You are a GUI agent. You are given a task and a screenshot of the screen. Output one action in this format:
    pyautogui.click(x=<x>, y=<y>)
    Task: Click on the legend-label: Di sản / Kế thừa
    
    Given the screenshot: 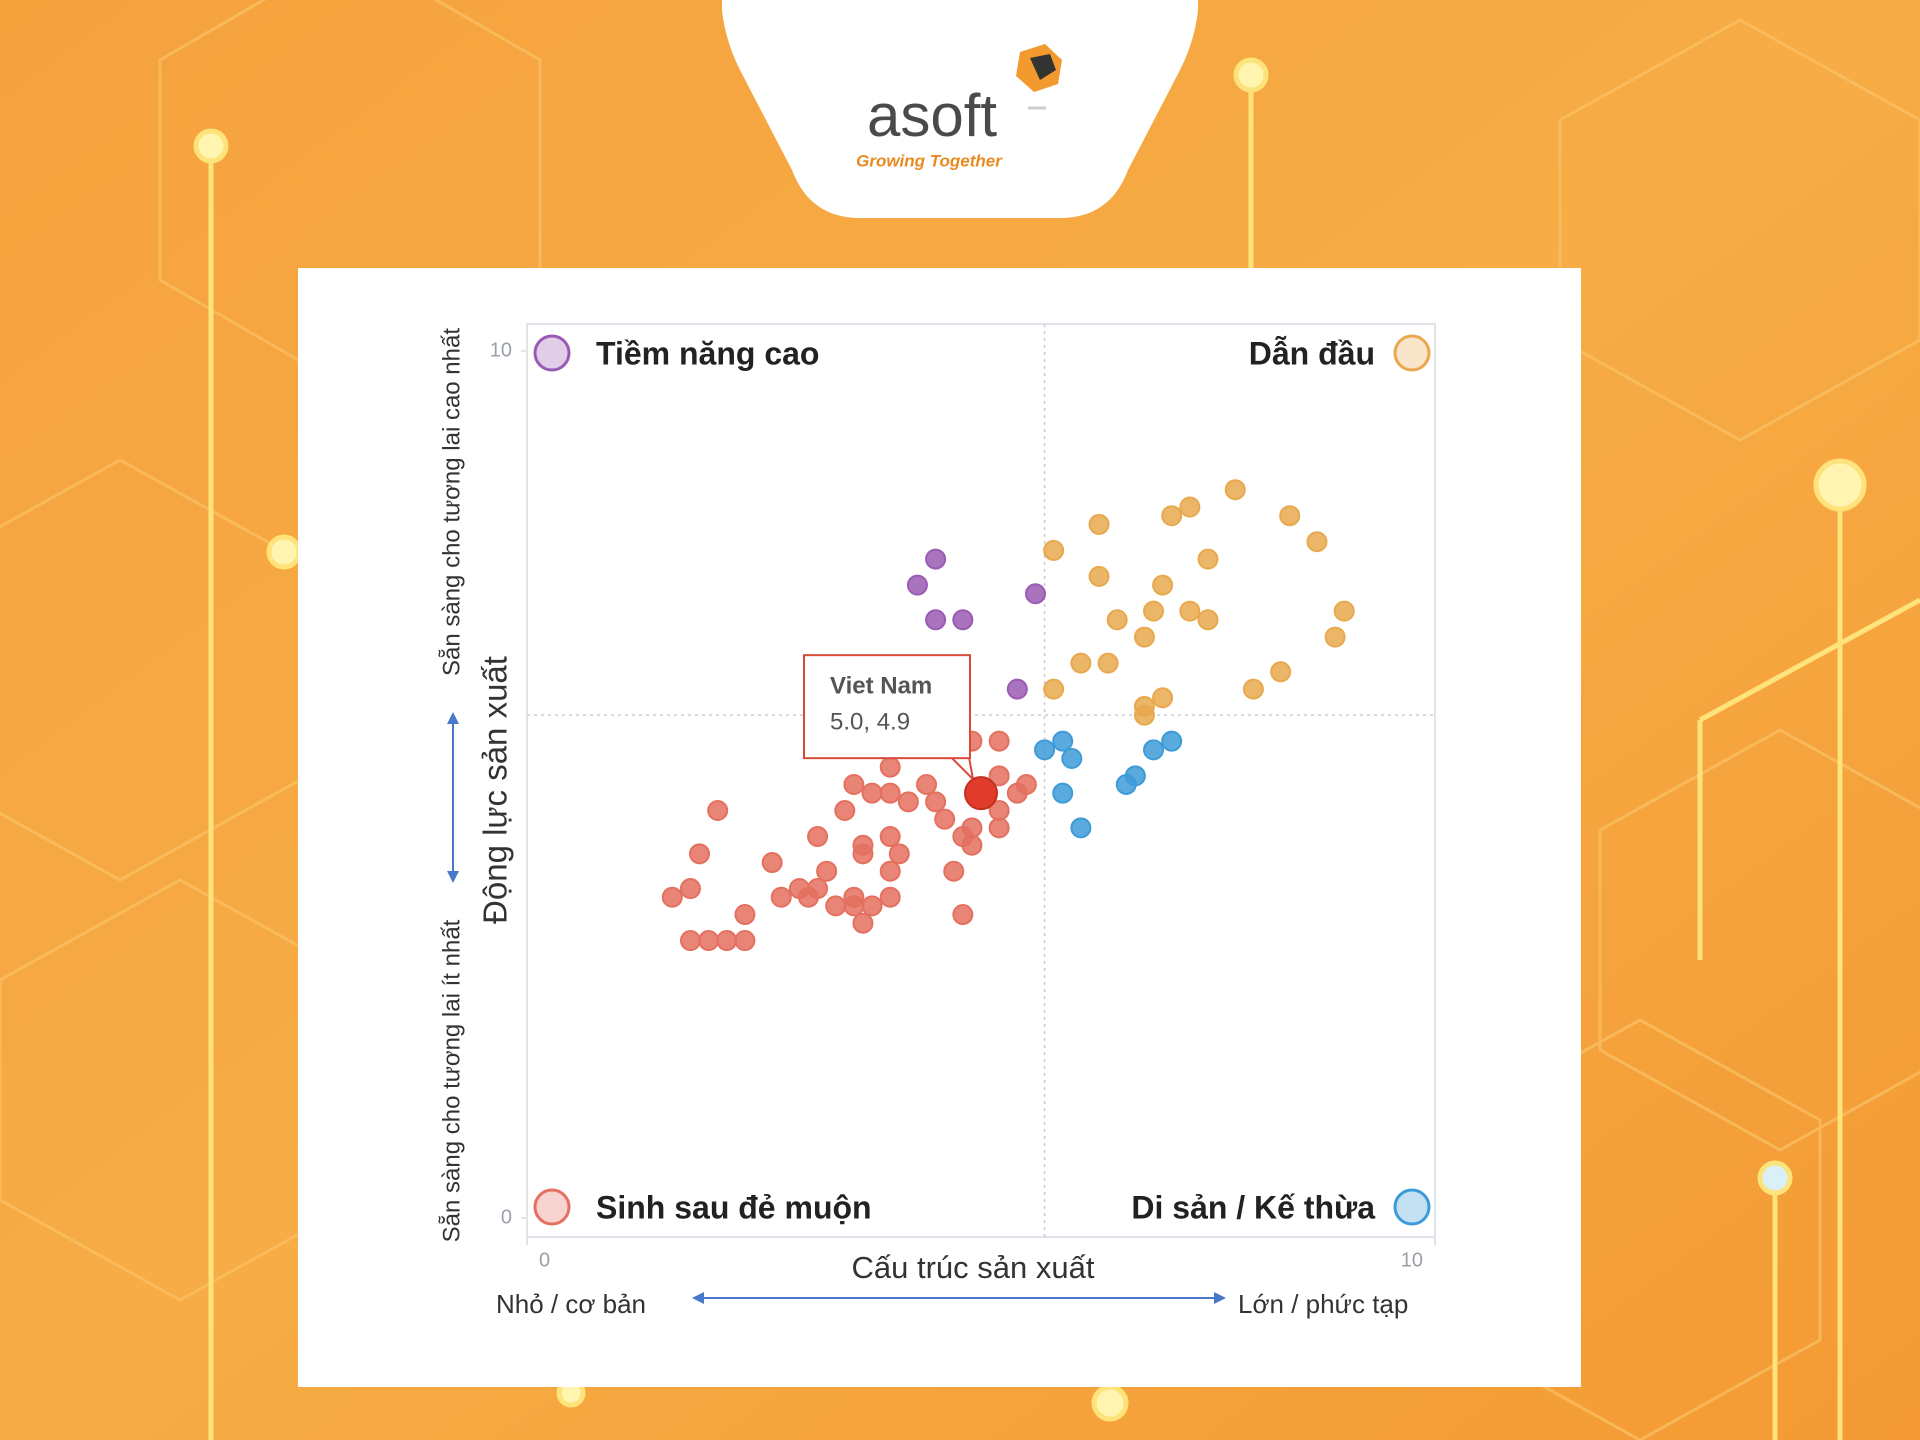 What is the action you would take?
    pyautogui.click(x=1253, y=1207)
    